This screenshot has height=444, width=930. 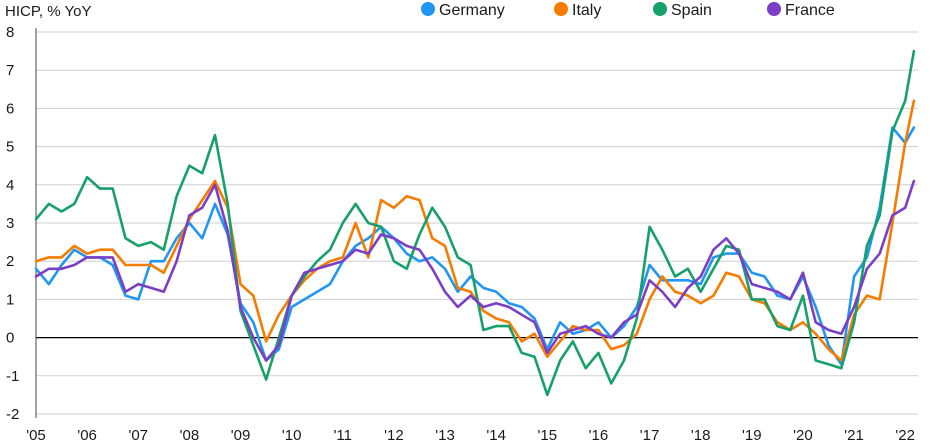 I want to click on x-tick-label: '12, so click(x=394, y=435).